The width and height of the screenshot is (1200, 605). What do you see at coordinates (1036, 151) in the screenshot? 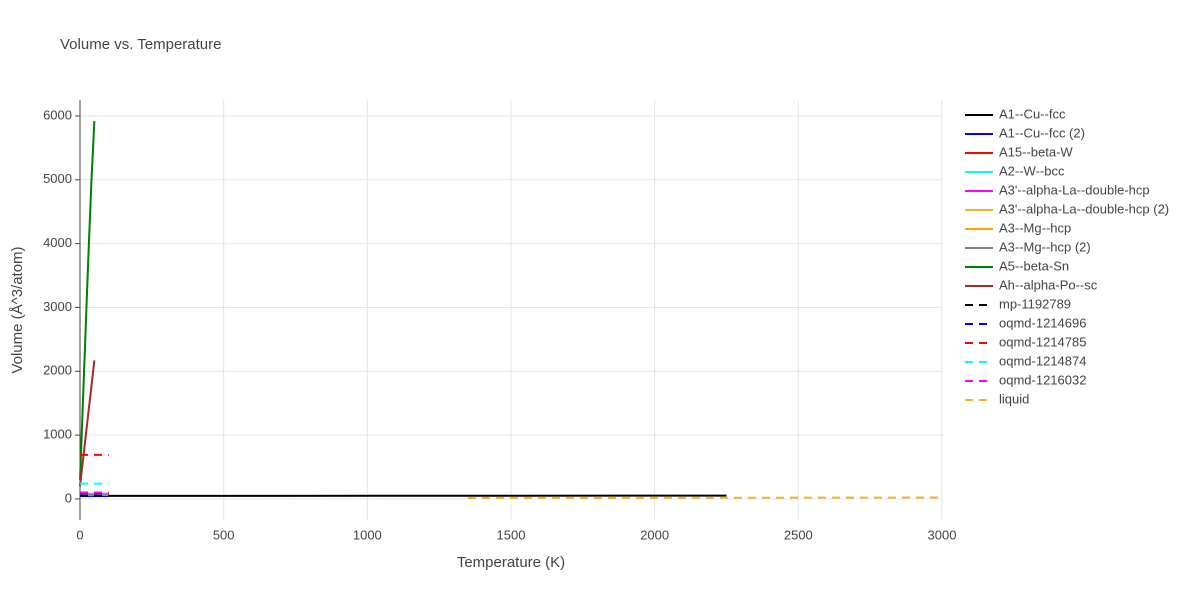
I see `legend-label: A15--beta-W` at bounding box center [1036, 151].